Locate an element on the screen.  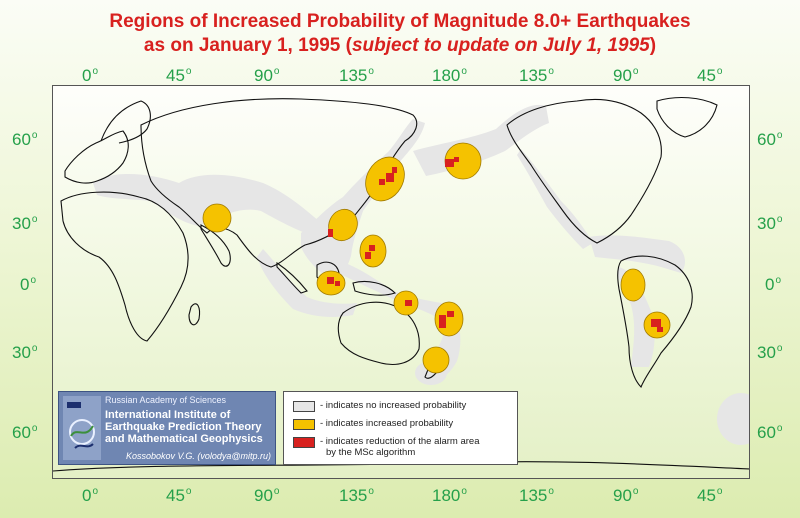
coast-madagascar is located at coordinates (194, 314).